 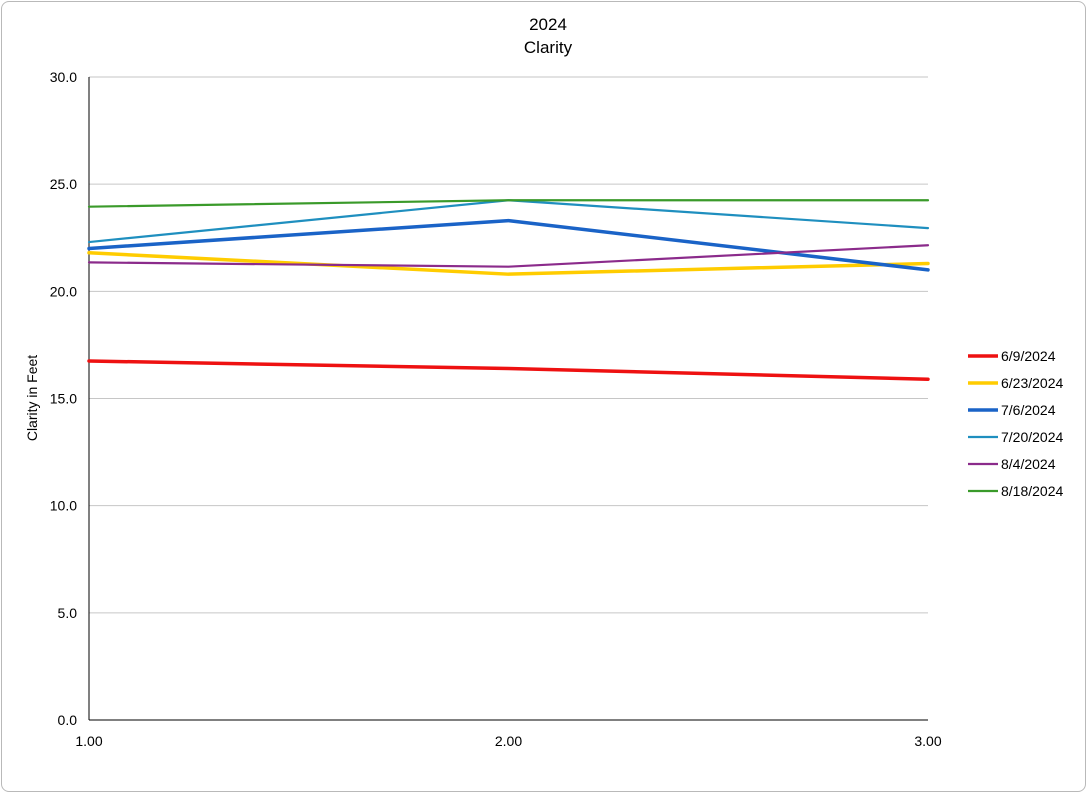 What do you see at coordinates (548, 24) in the screenshot?
I see `chart-title: 2024` at bounding box center [548, 24].